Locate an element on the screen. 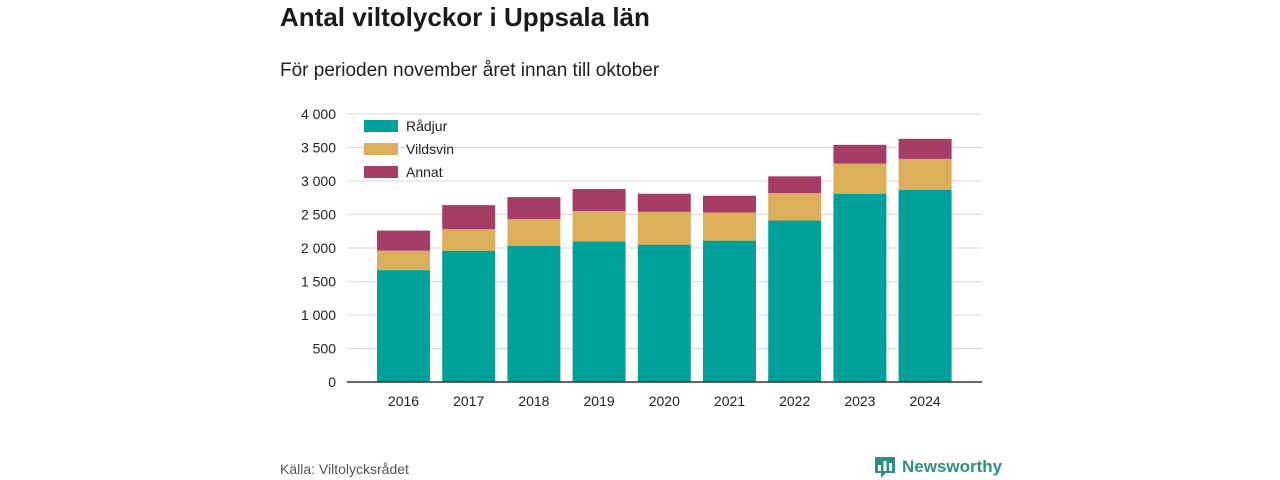 This screenshot has height=480, width=1280. brand-logo: Newsworthy is located at coordinates (938, 467).